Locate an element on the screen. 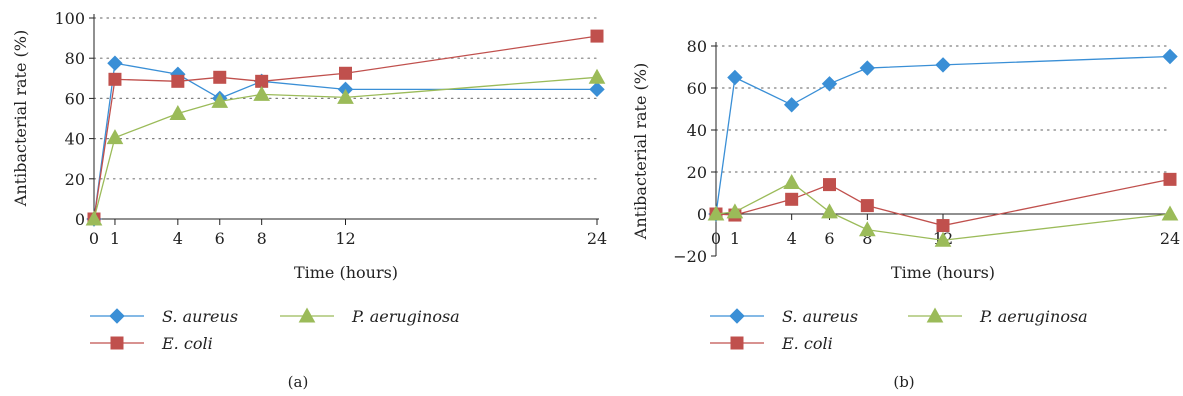 This screenshot has height=396, width=1183. panel-label: (a) is located at coordinates (298, 382).